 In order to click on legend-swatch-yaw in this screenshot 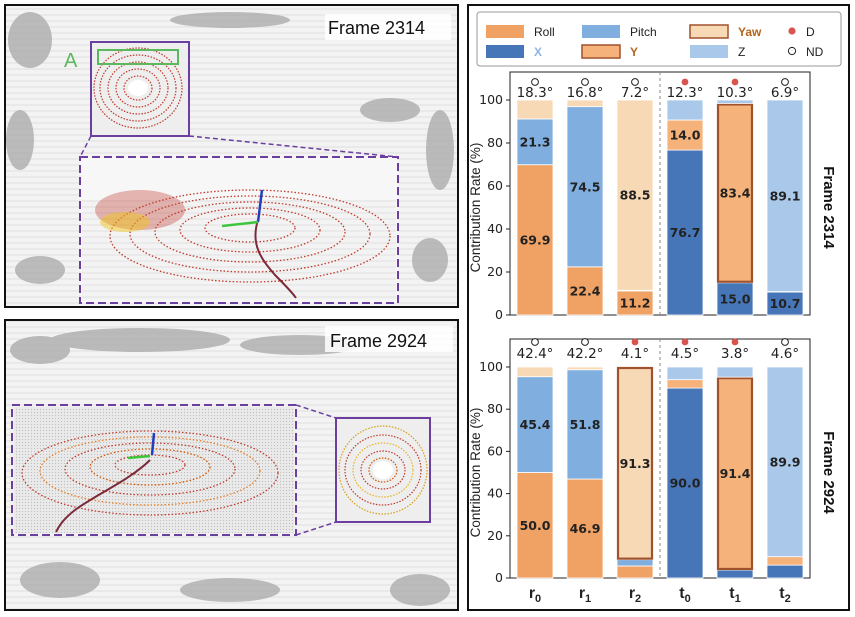, I will do `click(709, 31)`.